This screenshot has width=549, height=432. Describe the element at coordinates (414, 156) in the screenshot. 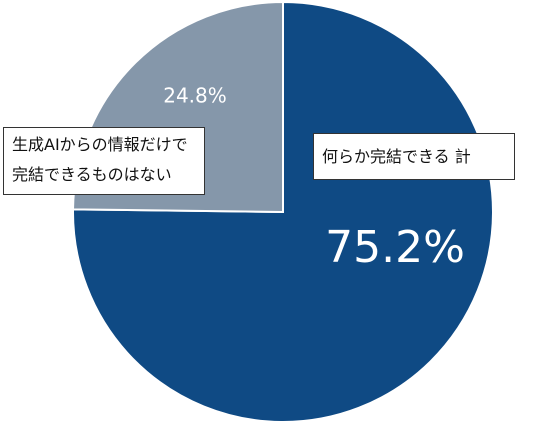

I see `slice-label: 何らか完結できる 計` at that location.